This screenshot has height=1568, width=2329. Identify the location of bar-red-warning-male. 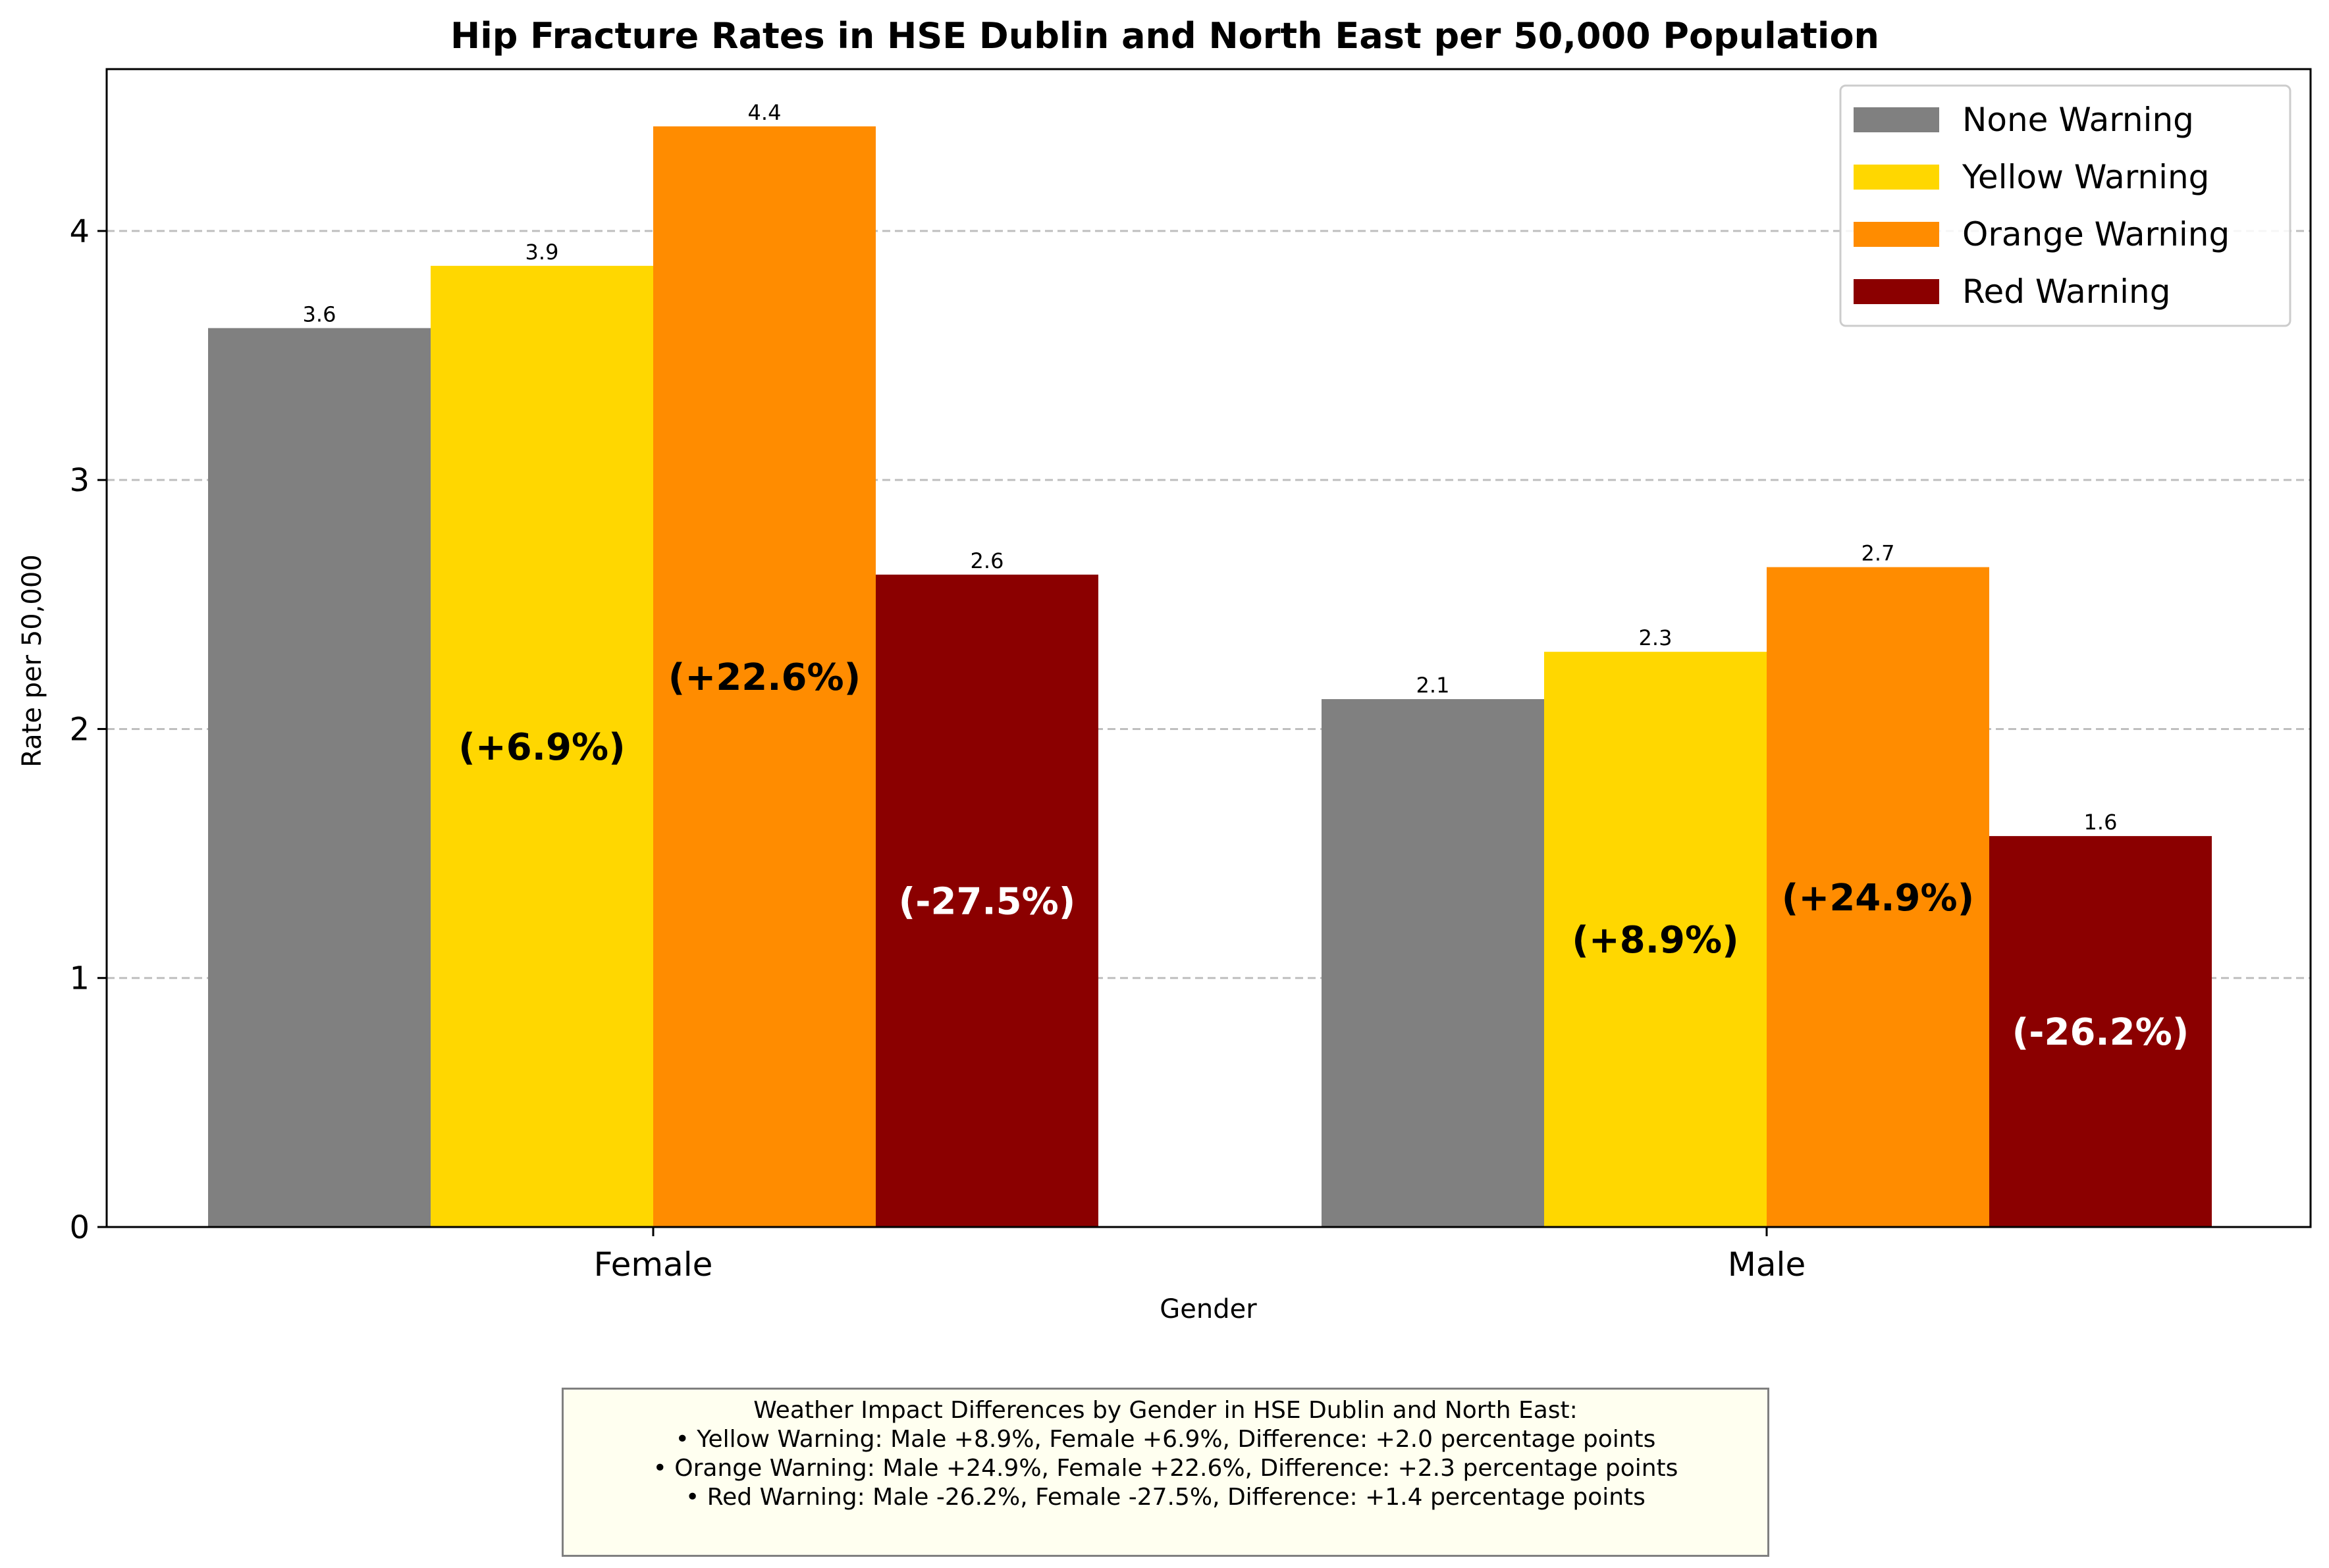
(2100, 1031).